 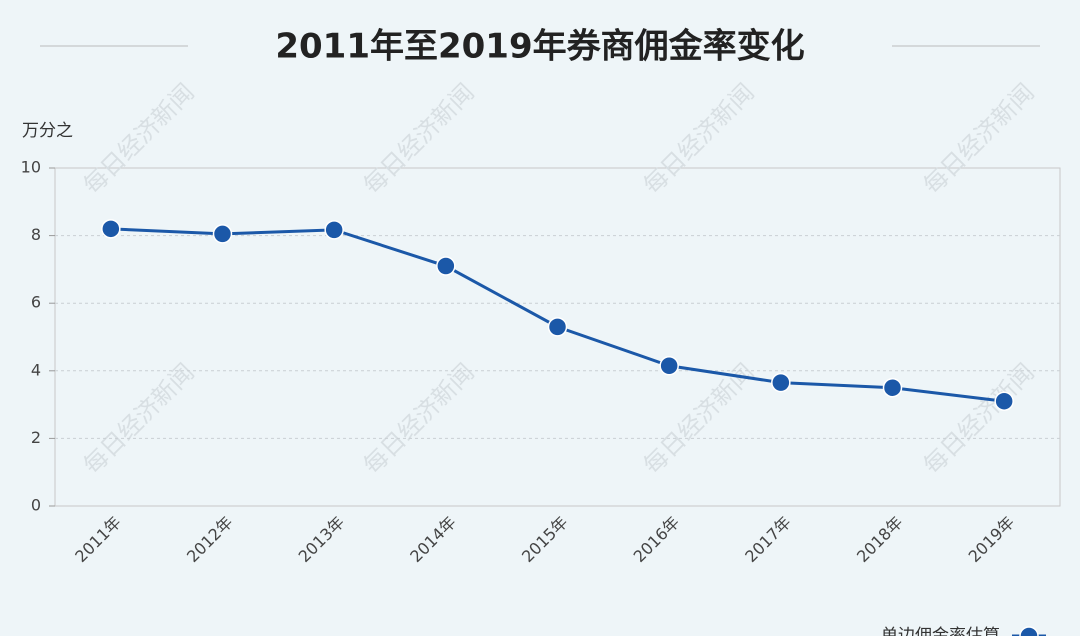 What do you see at coordinates (940, 631) in the screenshot?
I see `legend-label: 单边佣金率估算` at bounding box center [940, 631].